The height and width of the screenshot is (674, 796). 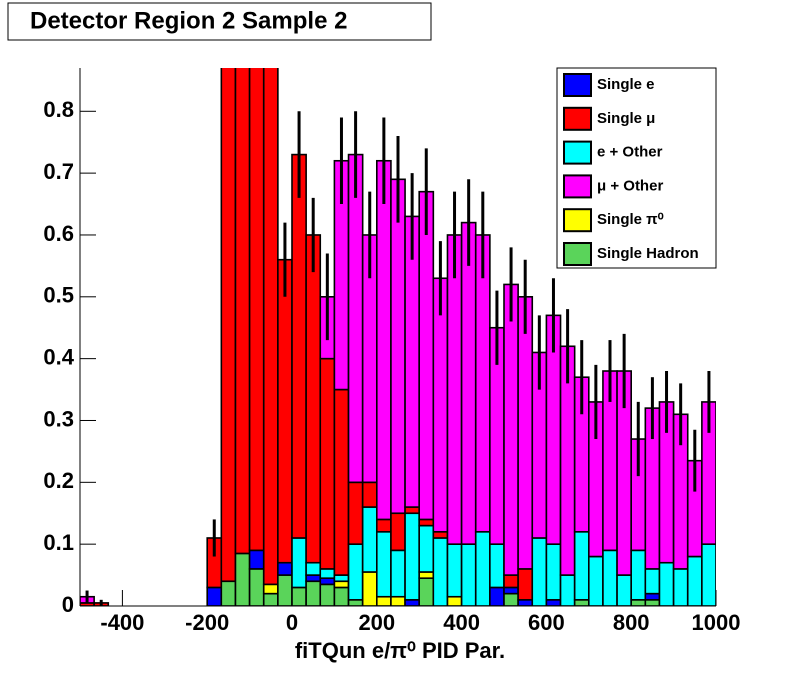 I want to click on y-tick-label: 0.2, so click(x=58, y=480).